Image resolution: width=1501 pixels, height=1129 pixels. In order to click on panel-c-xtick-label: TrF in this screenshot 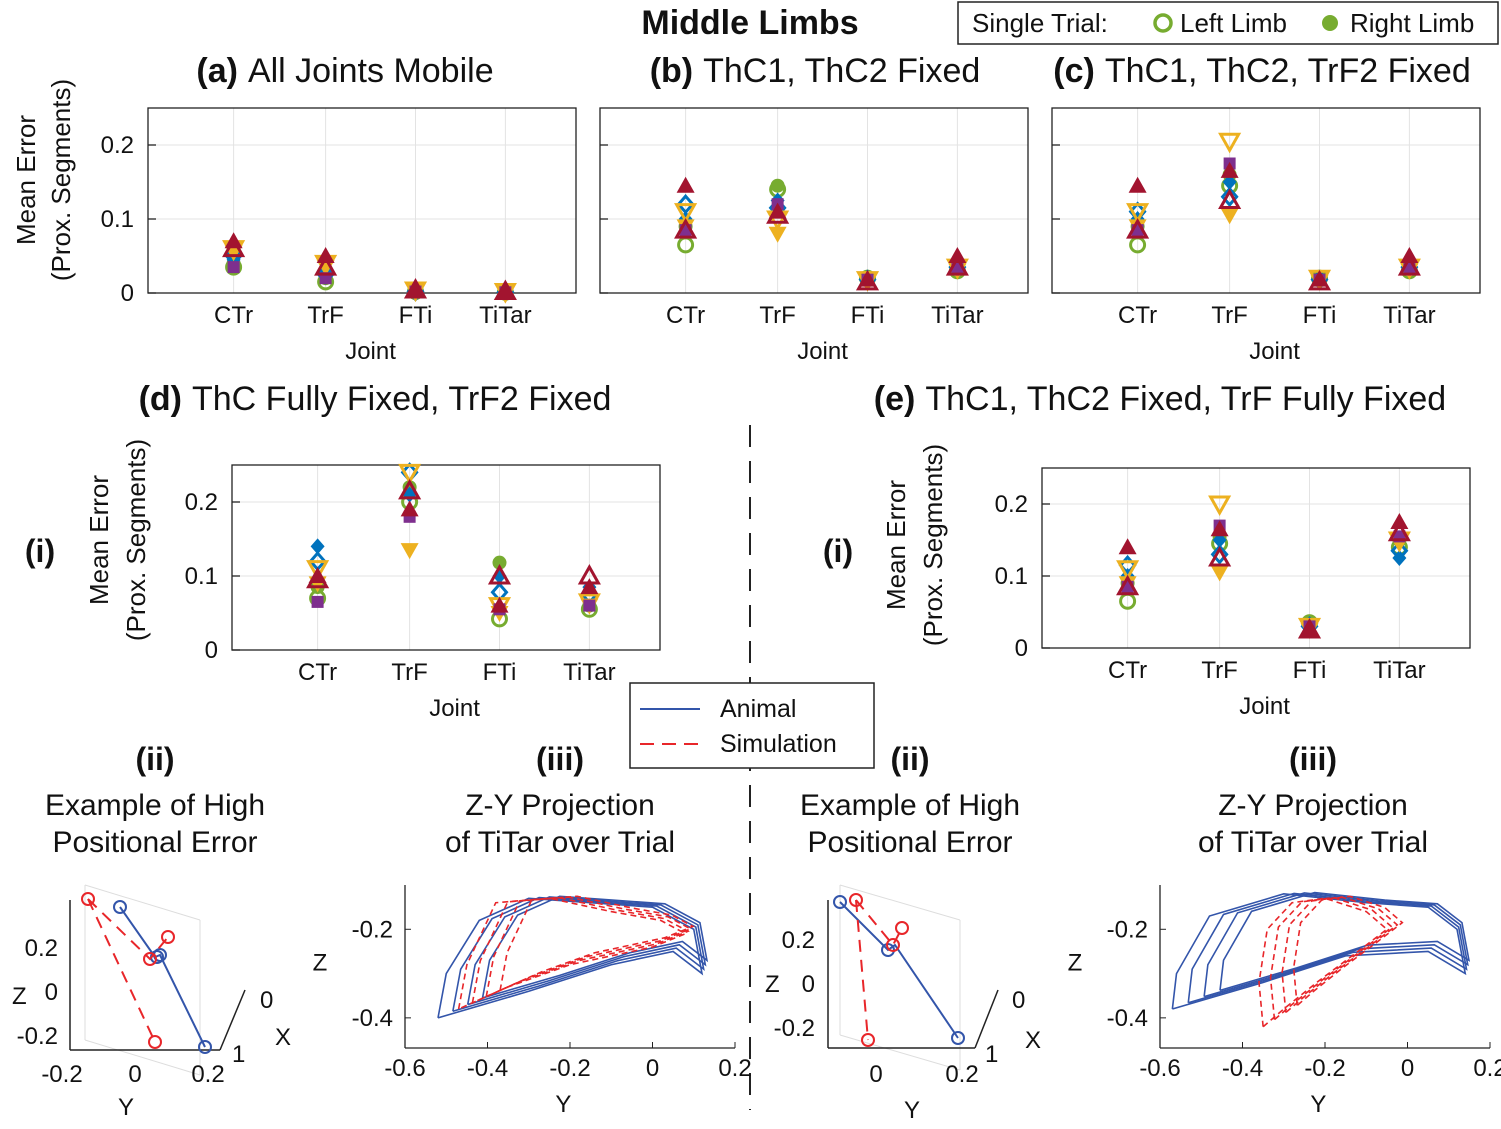, I will do `click(1229, 315)`.